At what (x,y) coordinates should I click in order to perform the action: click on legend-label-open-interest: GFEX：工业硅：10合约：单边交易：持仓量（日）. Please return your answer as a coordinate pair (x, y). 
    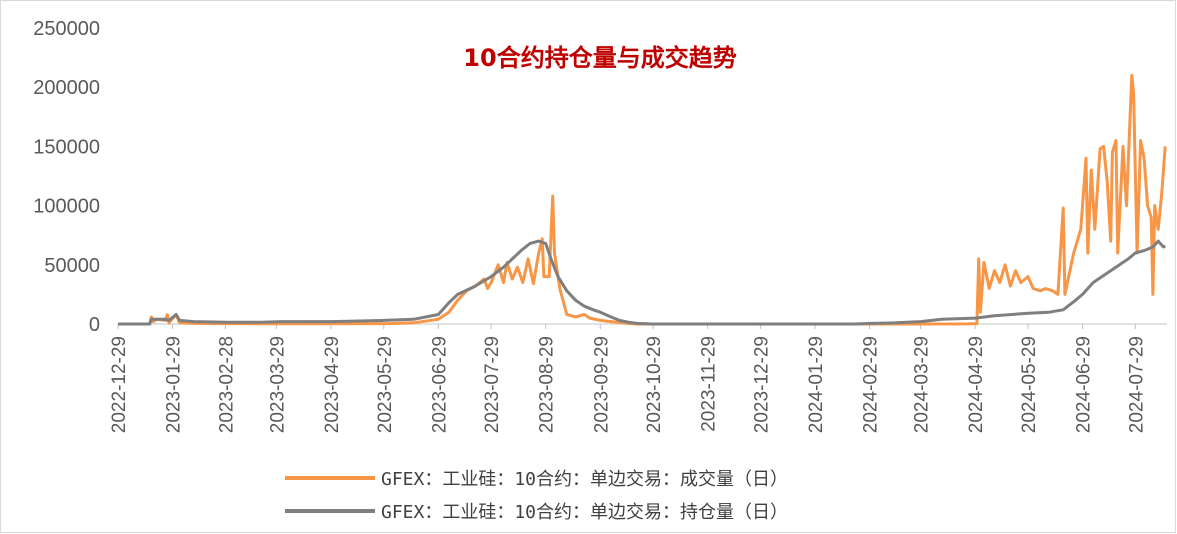
    Looking at the image, I should click on (585, 512).